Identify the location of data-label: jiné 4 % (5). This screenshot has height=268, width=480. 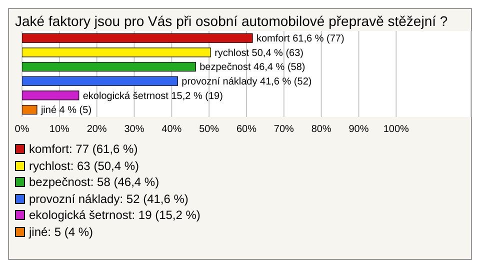
(66, 110).